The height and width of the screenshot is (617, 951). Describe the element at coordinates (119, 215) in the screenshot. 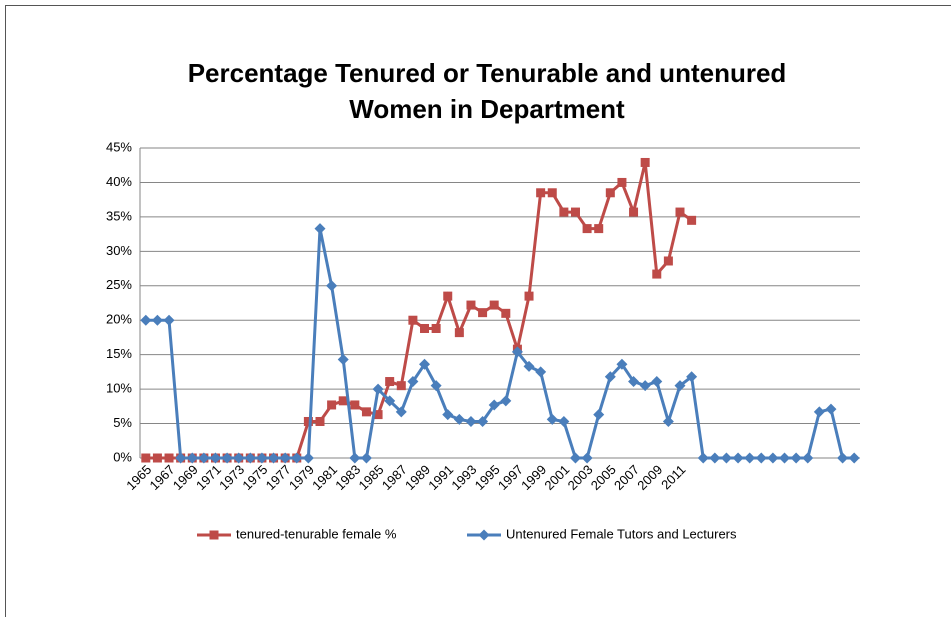

I see `y-tick-label: 35%` at that location.